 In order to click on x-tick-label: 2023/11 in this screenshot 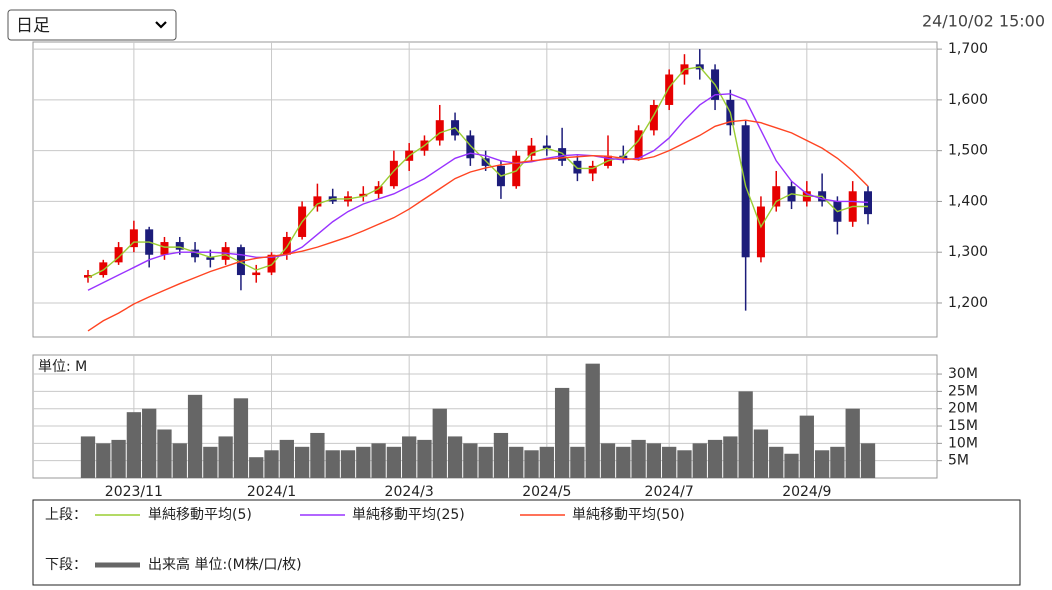, I will do `click(134, 492)`.